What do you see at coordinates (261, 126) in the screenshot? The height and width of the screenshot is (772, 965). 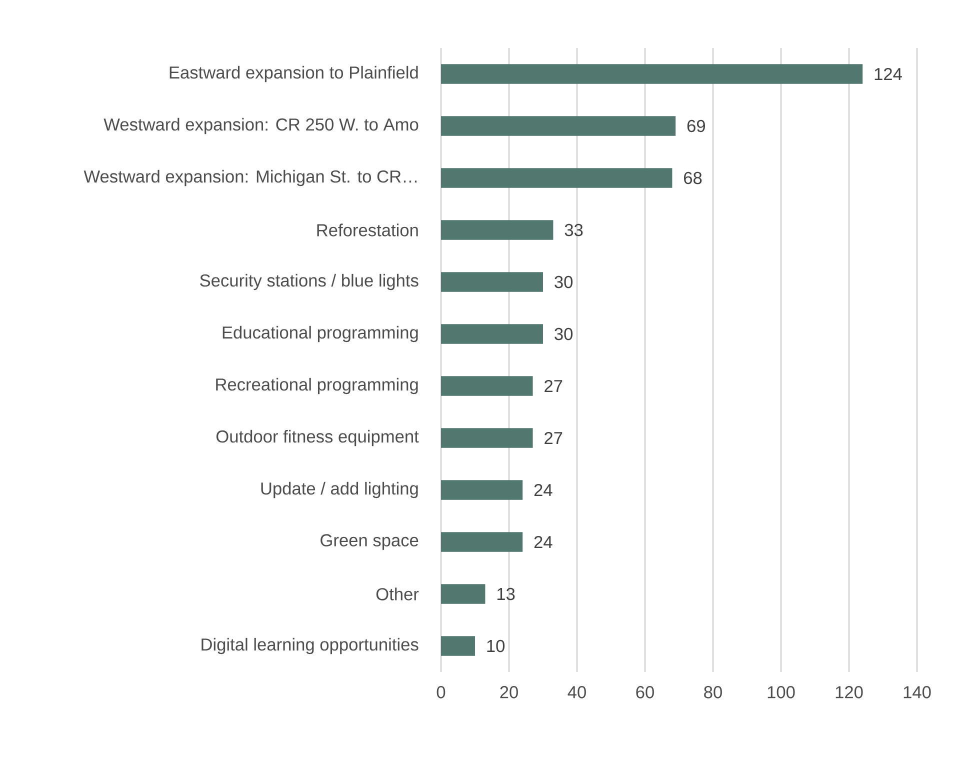 I see `y-tick-label: Westward expansion: CR 250 W. to Amo` at bounding box center [261, 126].